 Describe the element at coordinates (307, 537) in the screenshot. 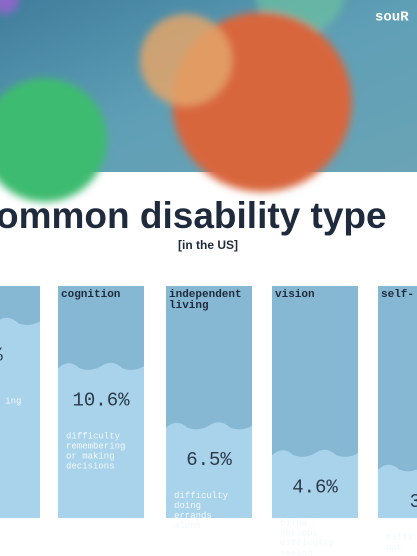

I see `description: blind / serious difficulty seeing` at that location.